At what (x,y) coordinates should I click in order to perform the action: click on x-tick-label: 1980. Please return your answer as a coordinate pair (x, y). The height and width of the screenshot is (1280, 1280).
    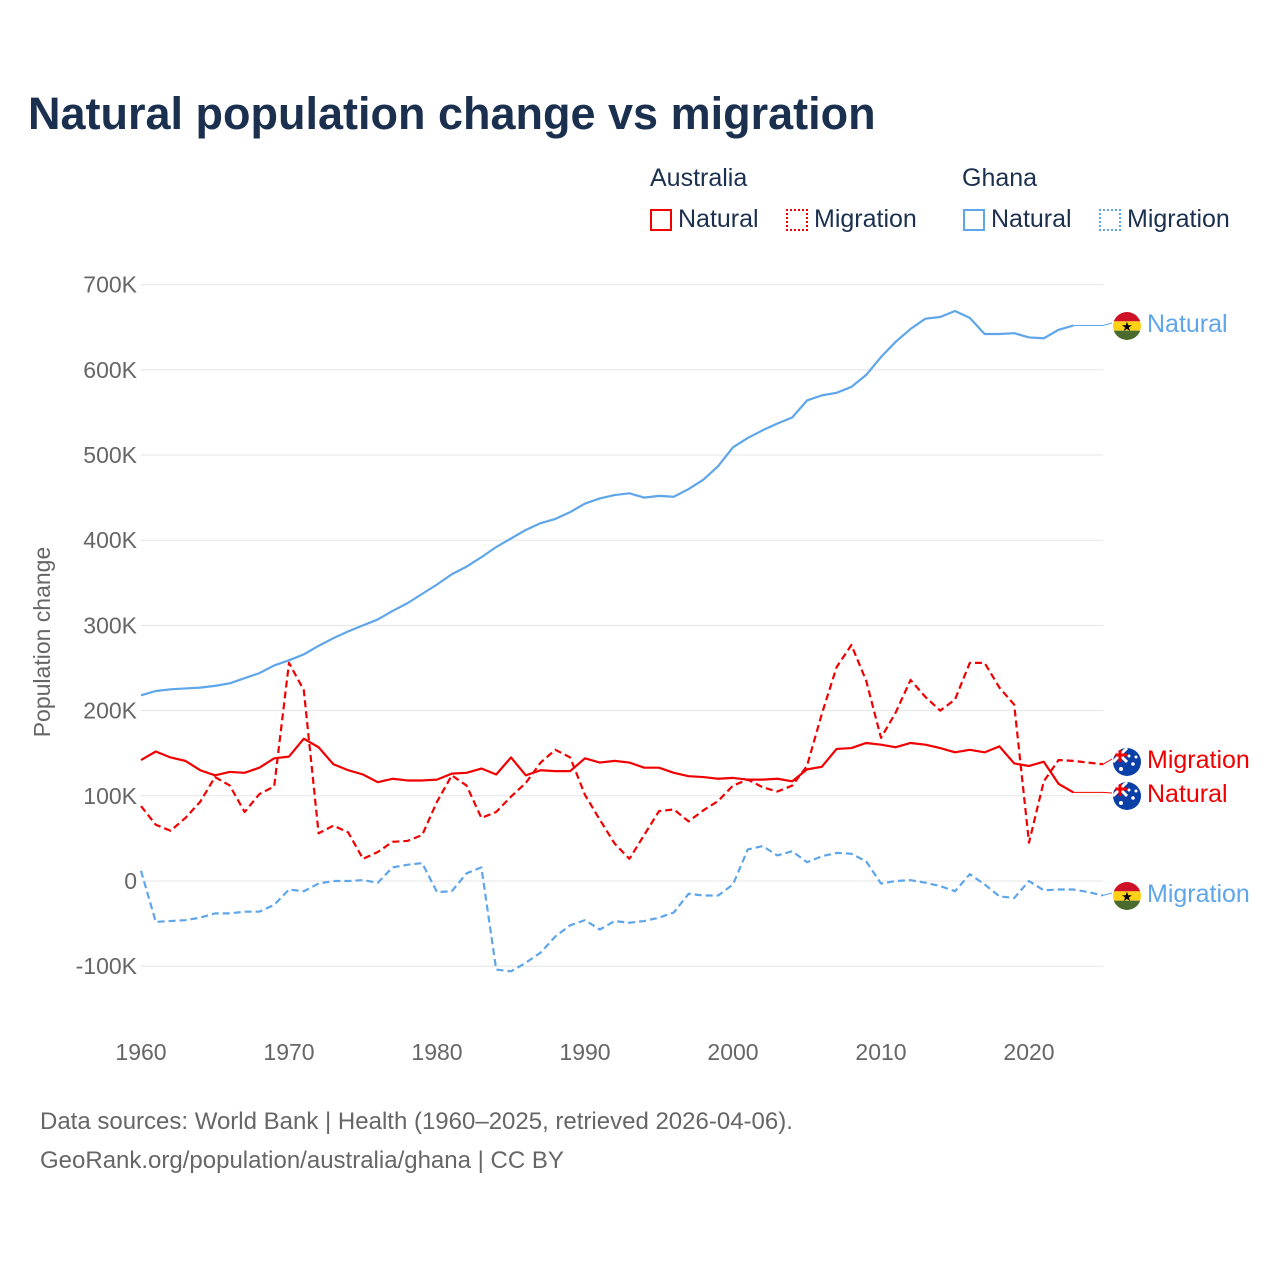
    Looking at the image, I should click on (436, 1052).